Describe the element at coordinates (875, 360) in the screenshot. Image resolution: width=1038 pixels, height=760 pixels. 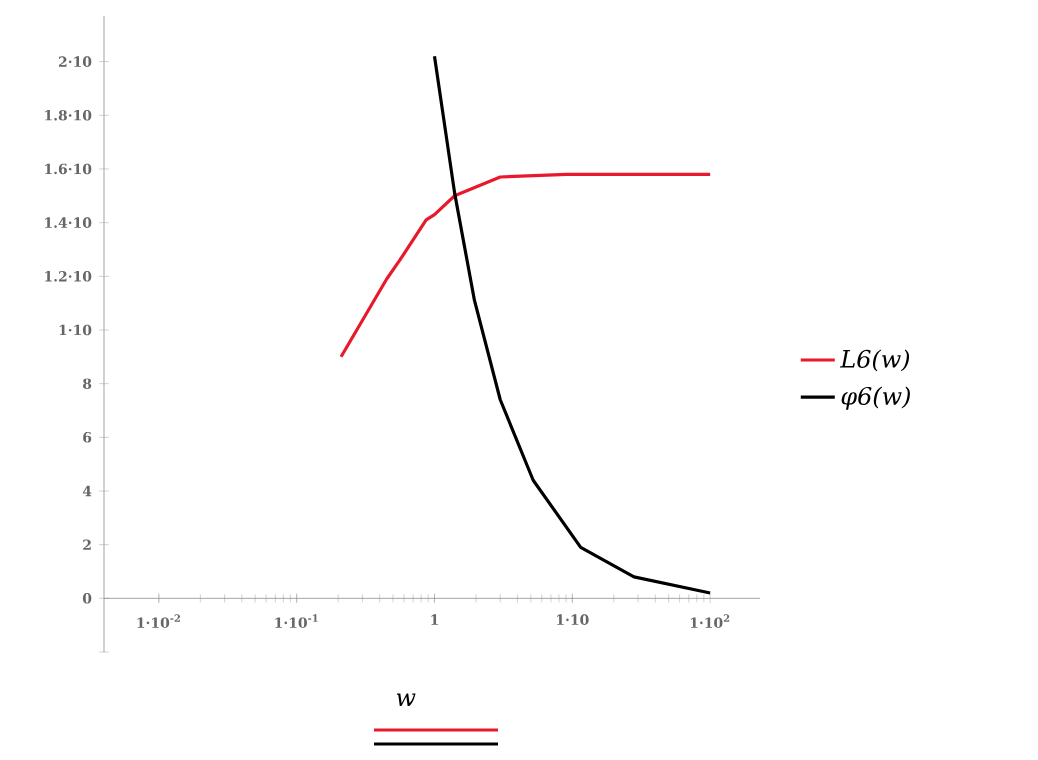
I see `legend-label: L6(w)` at that location.